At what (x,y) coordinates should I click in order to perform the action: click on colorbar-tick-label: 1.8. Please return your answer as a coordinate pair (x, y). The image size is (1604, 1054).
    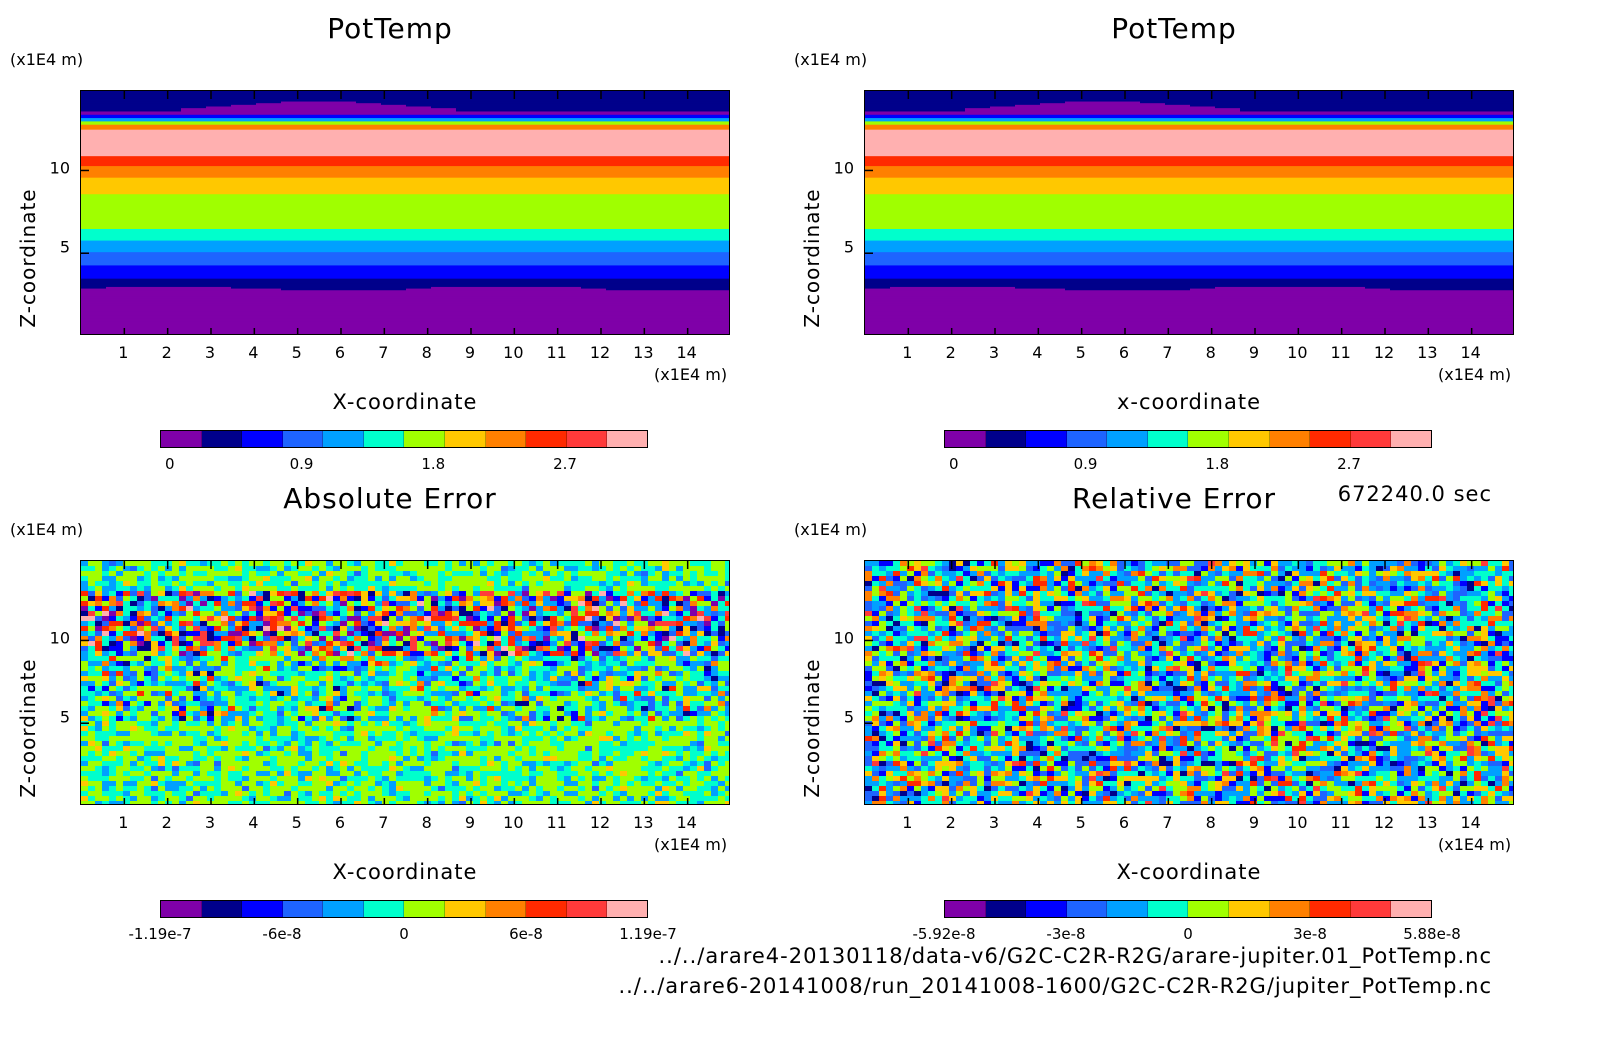
    Looking at the image, I should click on (433, 464).